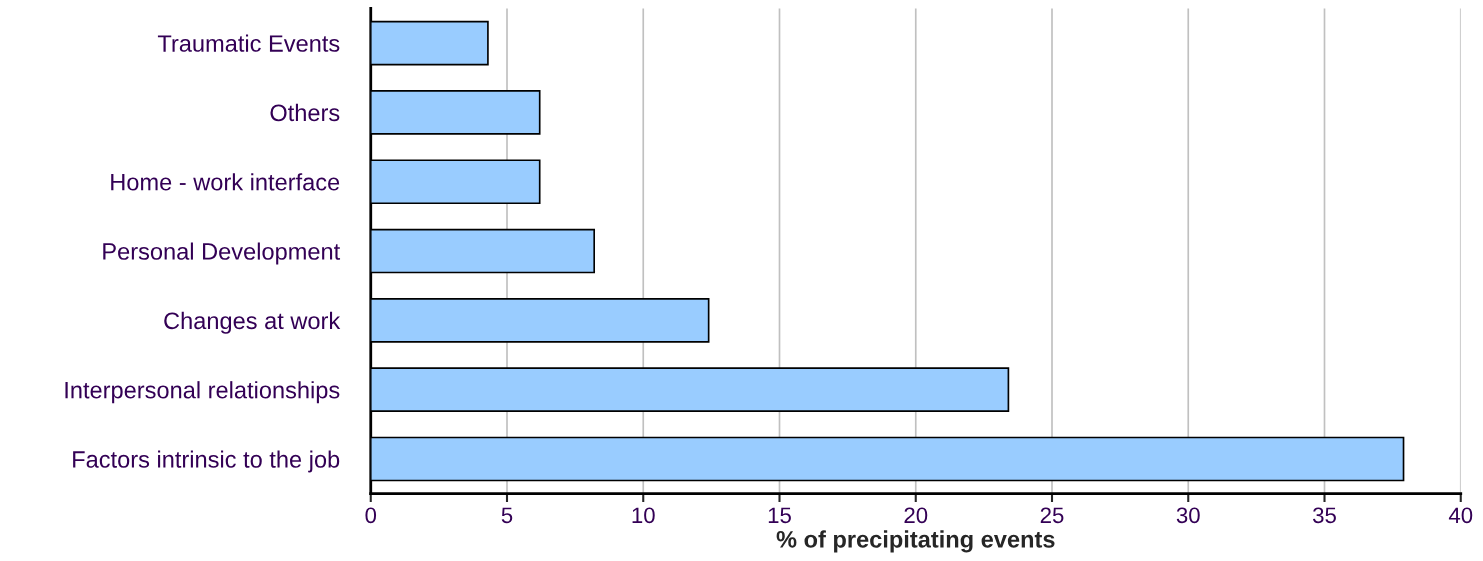 The height and width of the screenshot is (561, 1483). What do you see at coordinates (222, 253) in the screenshot?
I see `y-tick-label: Personal Development` at bounding box center [222, 253].